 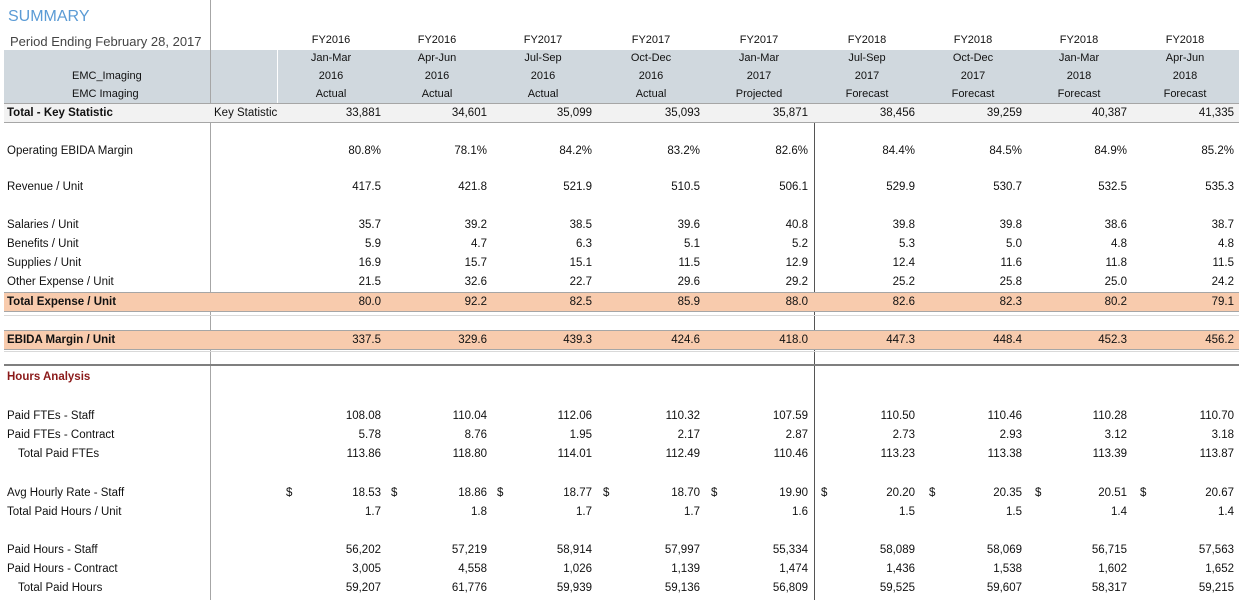 What do you see at coordinates (472, 187) in the screenshot?
I see `table-cell: 421.8` at bounding box center [472, 187].